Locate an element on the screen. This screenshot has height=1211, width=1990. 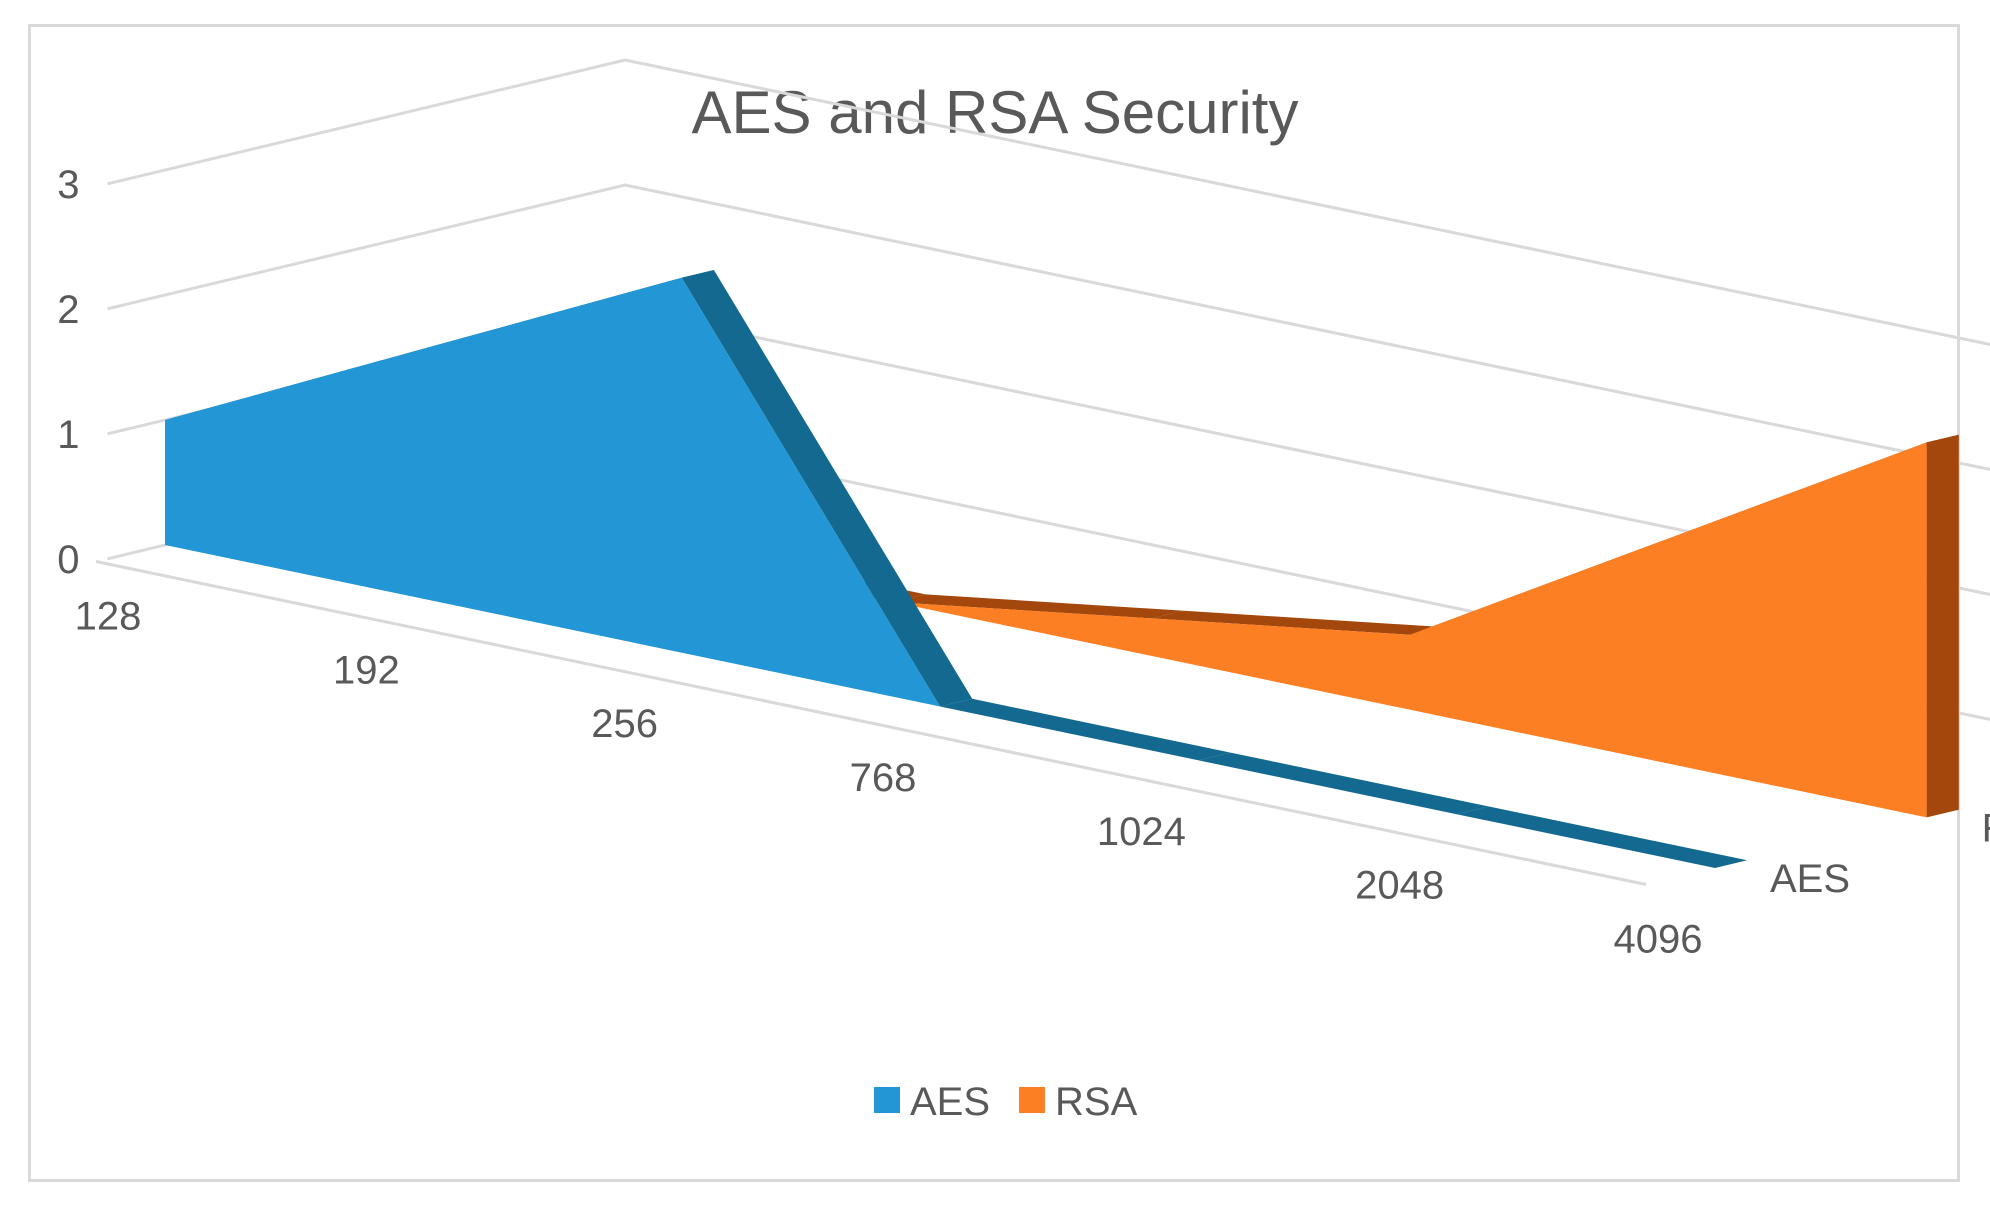
x-tick-label: 192 is located at coordinates (366, 670).